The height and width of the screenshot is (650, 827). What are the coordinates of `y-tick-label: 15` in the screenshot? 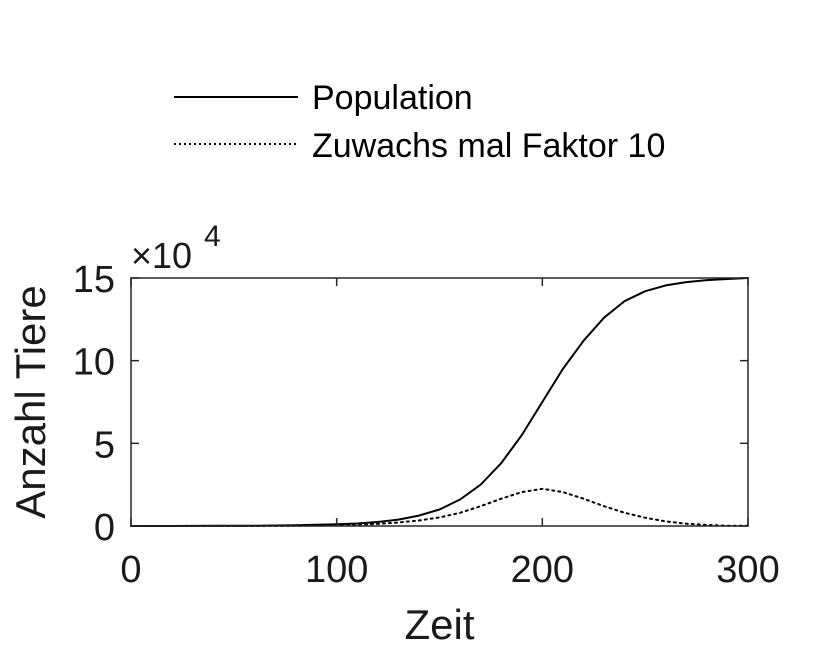 It's located at (94, 280).